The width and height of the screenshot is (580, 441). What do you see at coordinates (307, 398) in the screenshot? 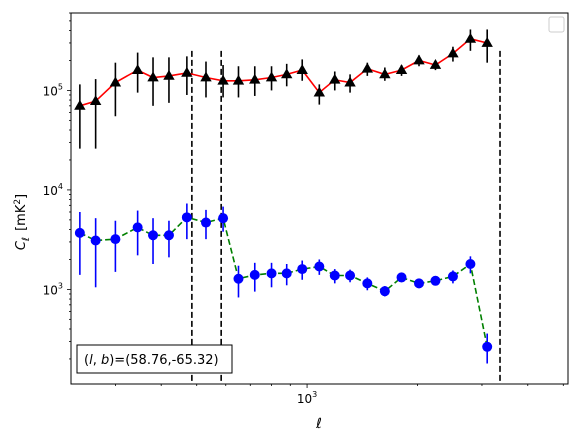
I see `x-tick-label-0: 103` at bounding box center [307, 398].